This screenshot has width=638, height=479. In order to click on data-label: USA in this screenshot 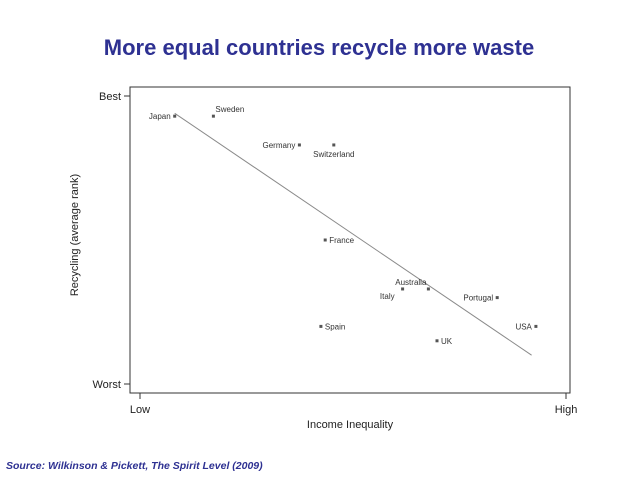, I will do `click(523, 326)`.